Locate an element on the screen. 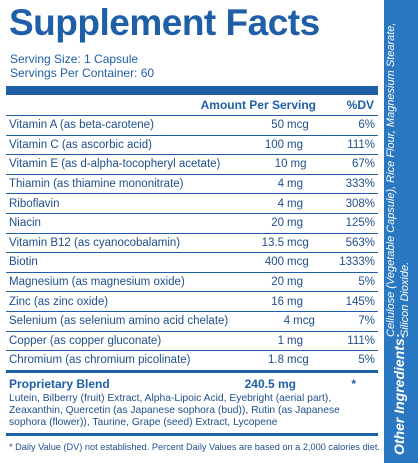 This screenshot has height=463, width=418. amount-header: Amount Per Serving is located at coordinates (258, 105).